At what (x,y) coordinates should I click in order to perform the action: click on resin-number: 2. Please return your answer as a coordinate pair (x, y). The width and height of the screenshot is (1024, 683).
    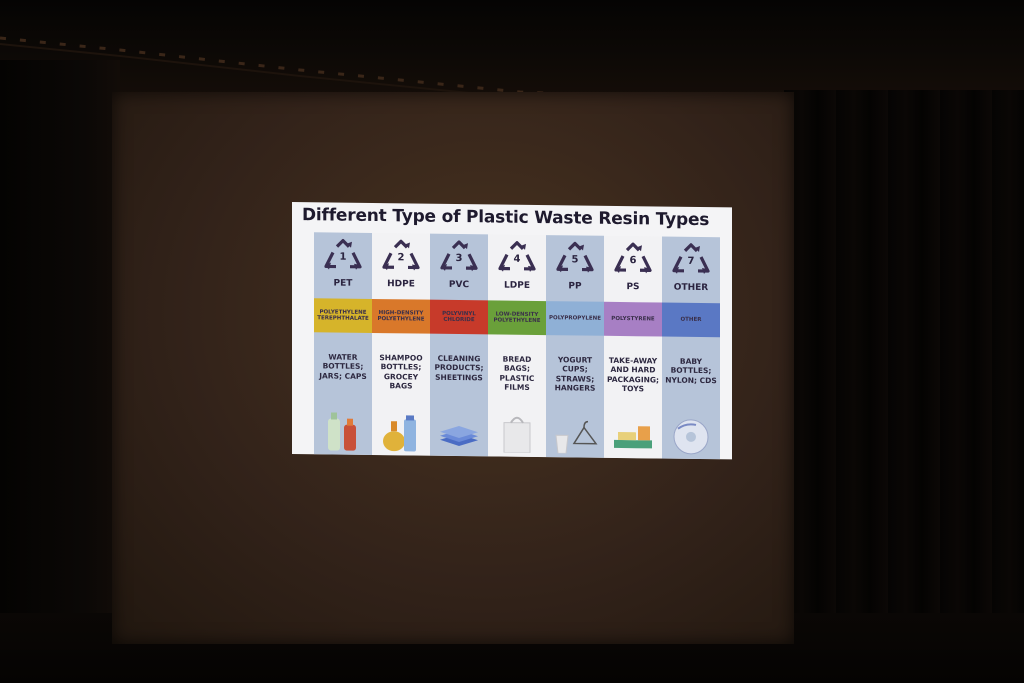
    Looking at the image, I should click on (401, 258).